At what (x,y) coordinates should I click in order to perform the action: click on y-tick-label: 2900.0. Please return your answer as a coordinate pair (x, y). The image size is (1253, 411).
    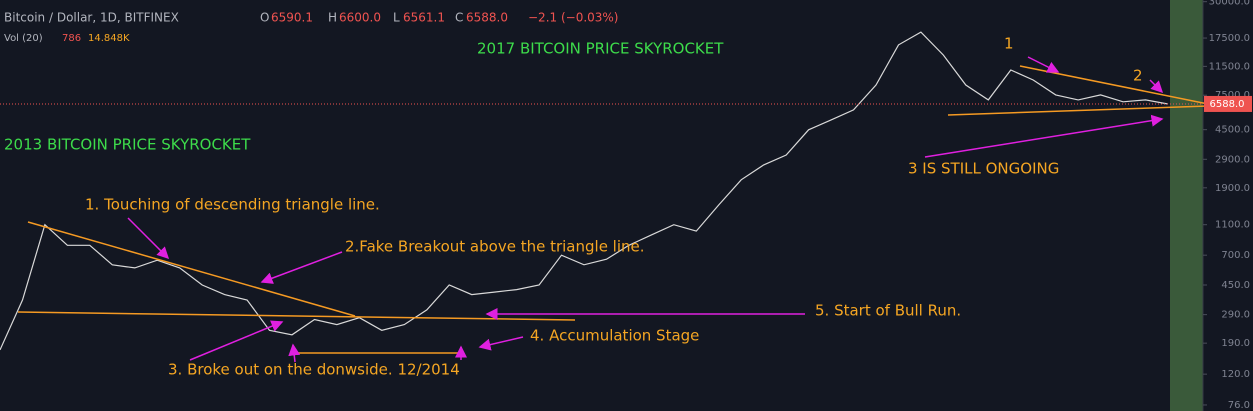
    Looking at the image, I should click on (1232, 159).